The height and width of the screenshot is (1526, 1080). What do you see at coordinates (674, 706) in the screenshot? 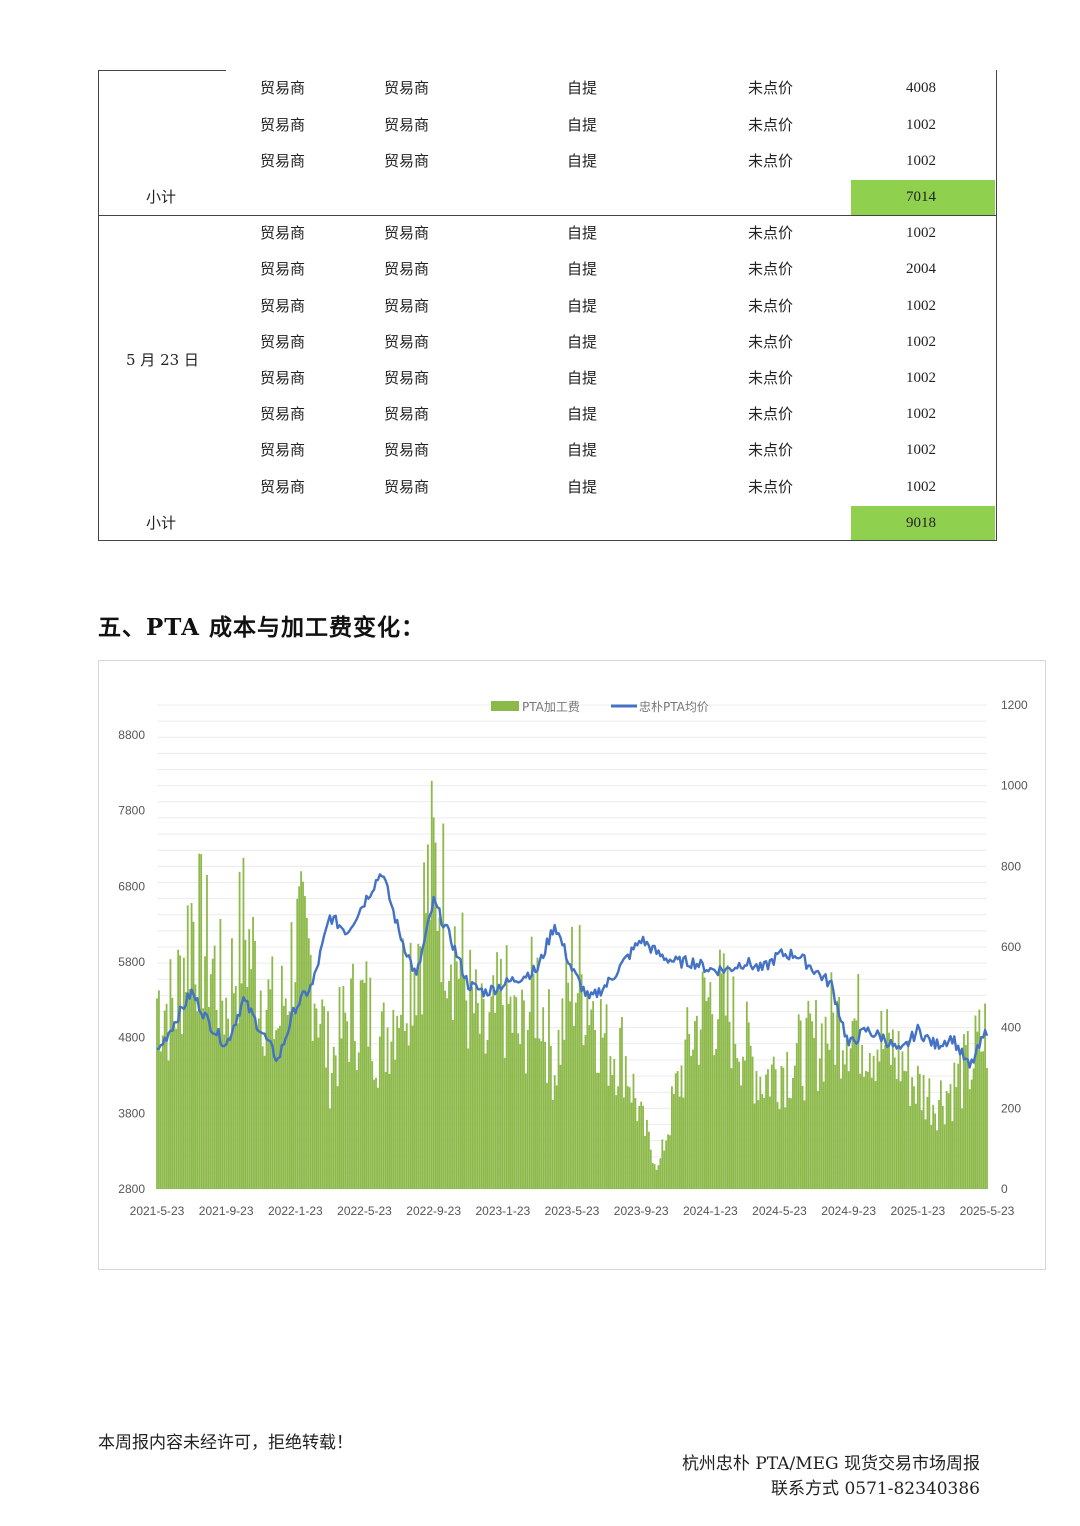
I see `legend-label-price: 忠朴PTA均价` at bounding box center [674, 706].